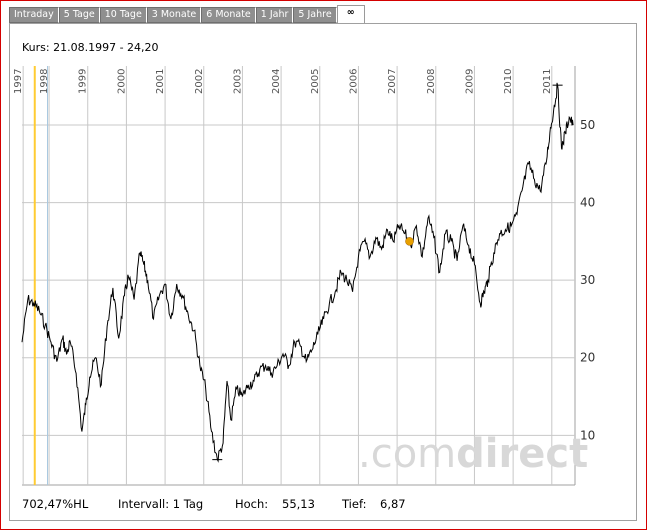 The height and width of the screenshot is (530, 647). What do you see at coordinates (587, 435) in the screenshot?
I see `y-tick-label-10: 10` at bounding box center [587, 435].